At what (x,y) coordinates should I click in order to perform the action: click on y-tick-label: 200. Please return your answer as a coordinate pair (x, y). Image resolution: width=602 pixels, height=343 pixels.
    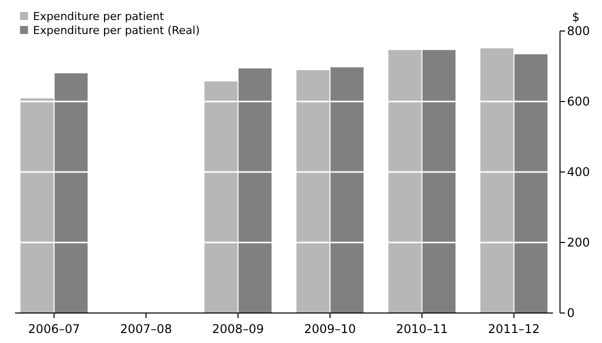
    Looking at the image, I should click on (578, 243).